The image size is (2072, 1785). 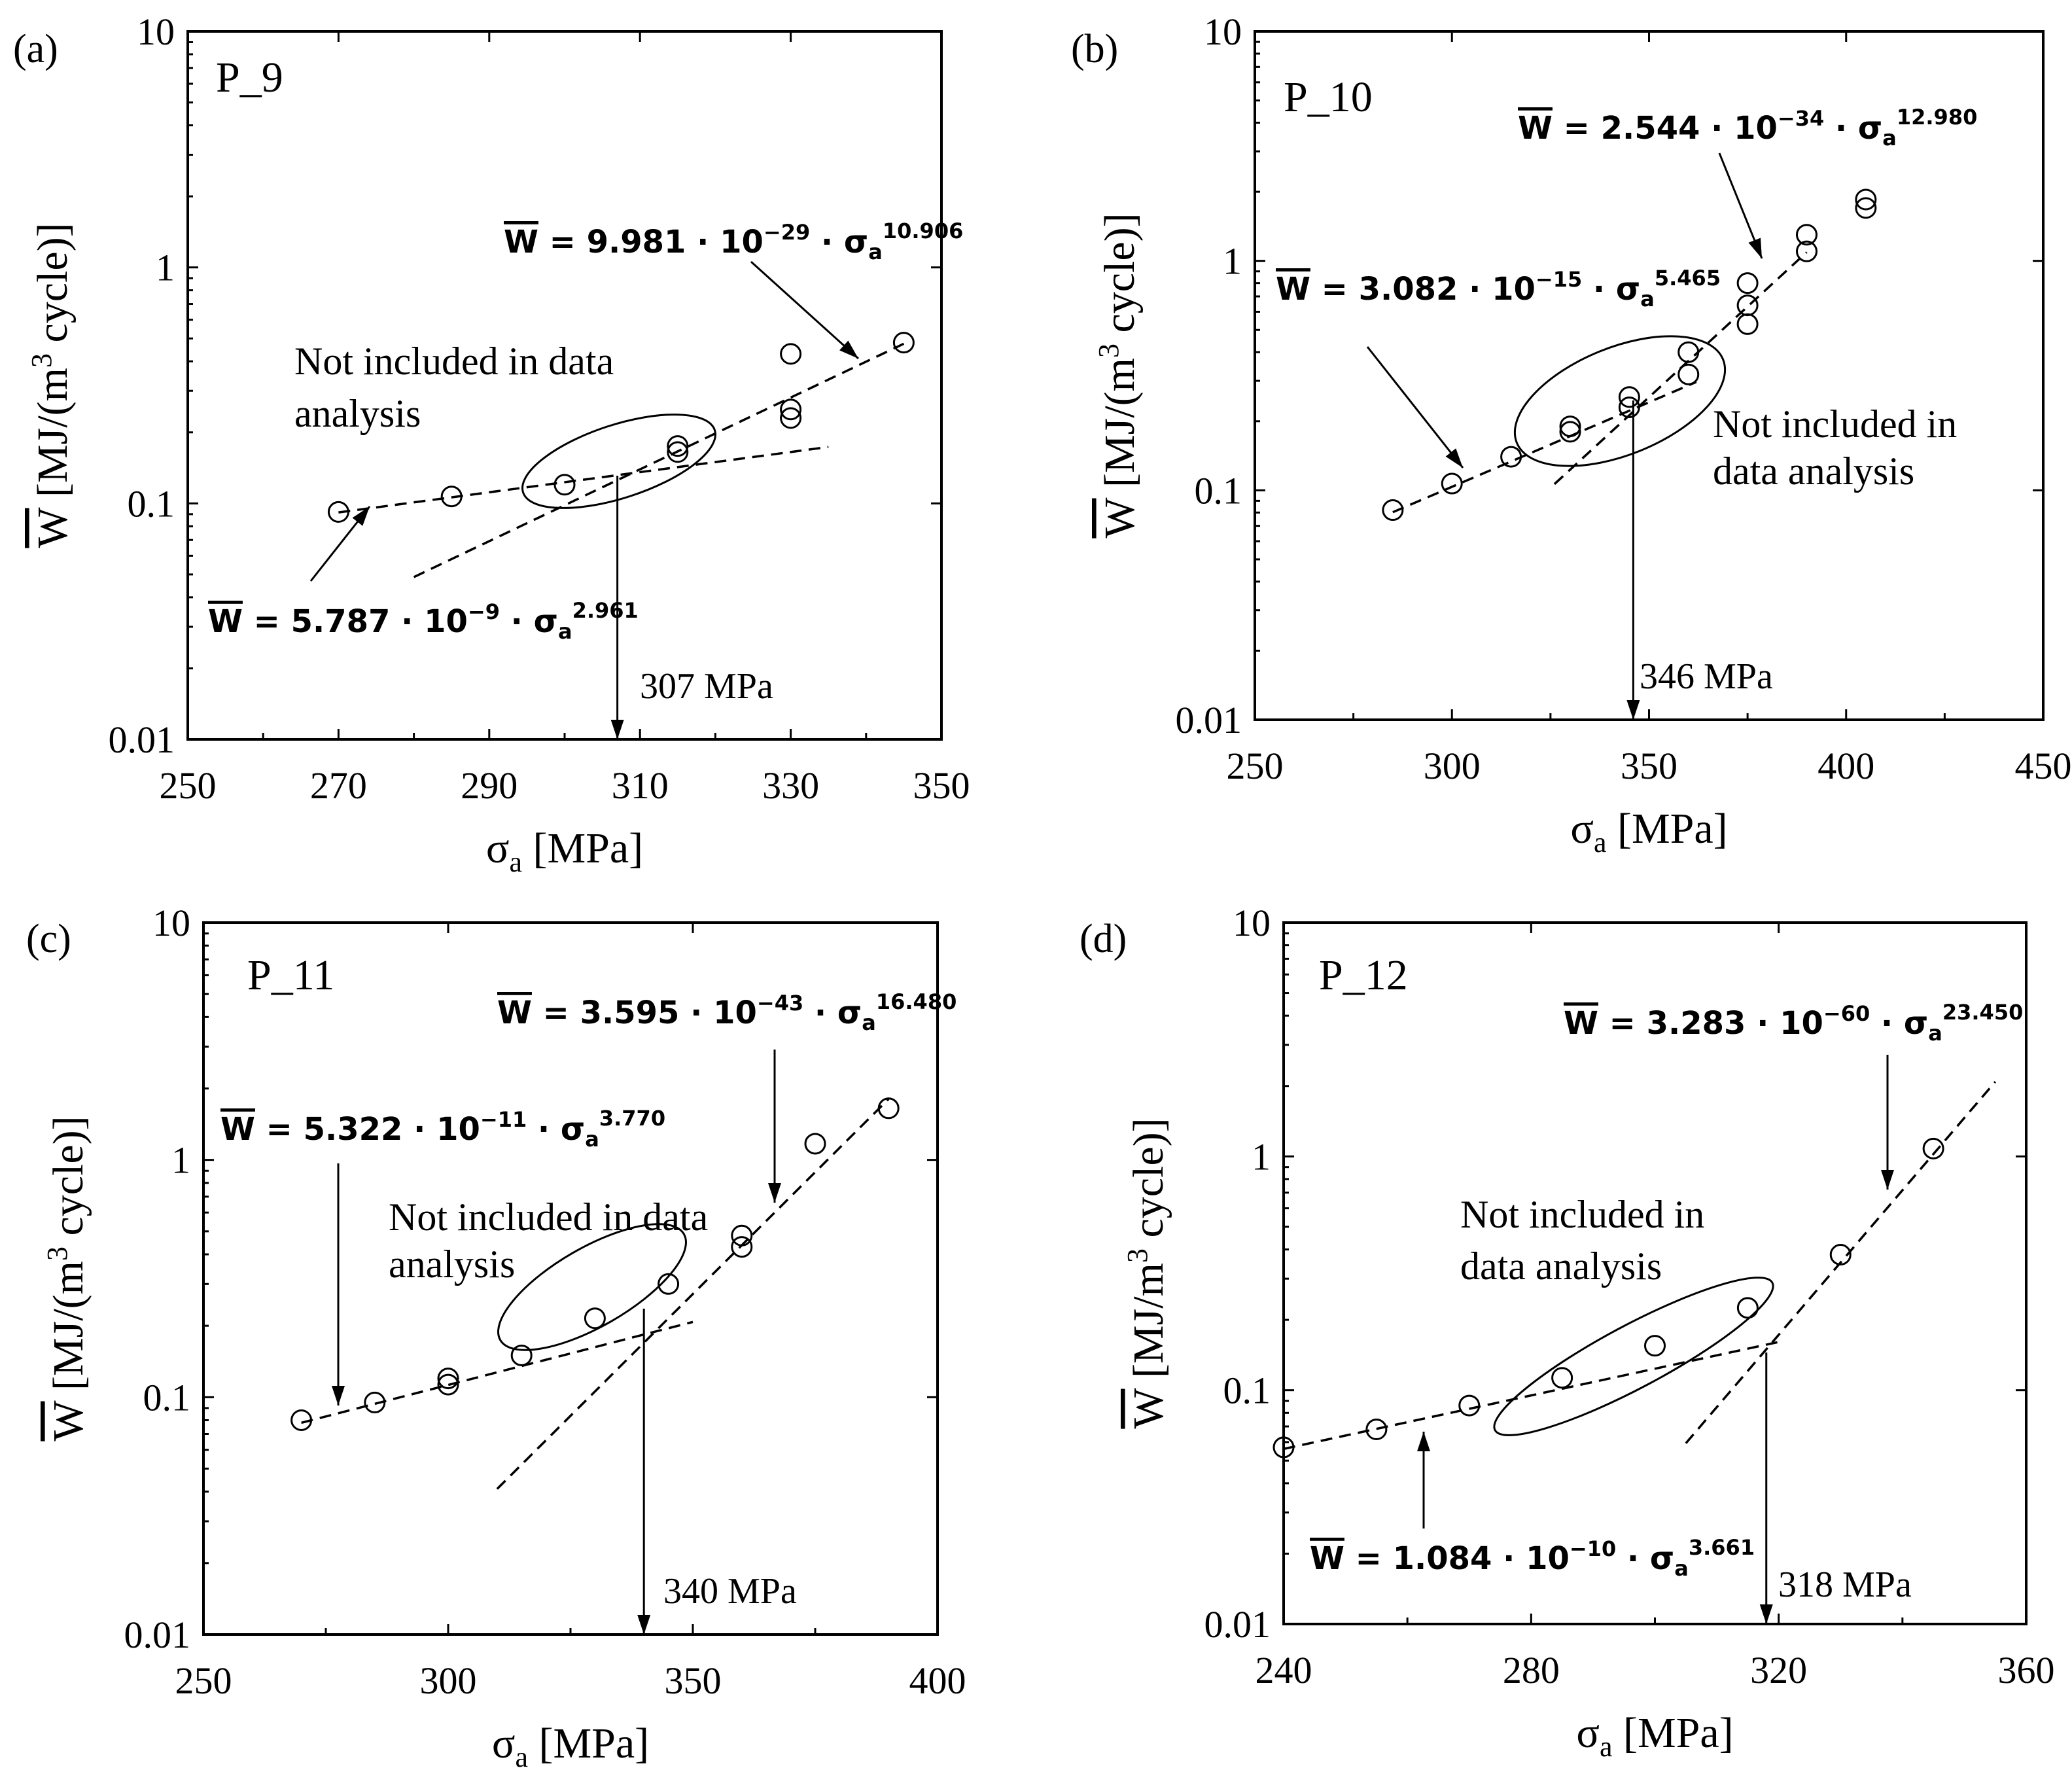 What do you see at coordinates (1328, 97) in the screenshot?
I see `specimen-label: P_10` at bounding box center [1328, 97].